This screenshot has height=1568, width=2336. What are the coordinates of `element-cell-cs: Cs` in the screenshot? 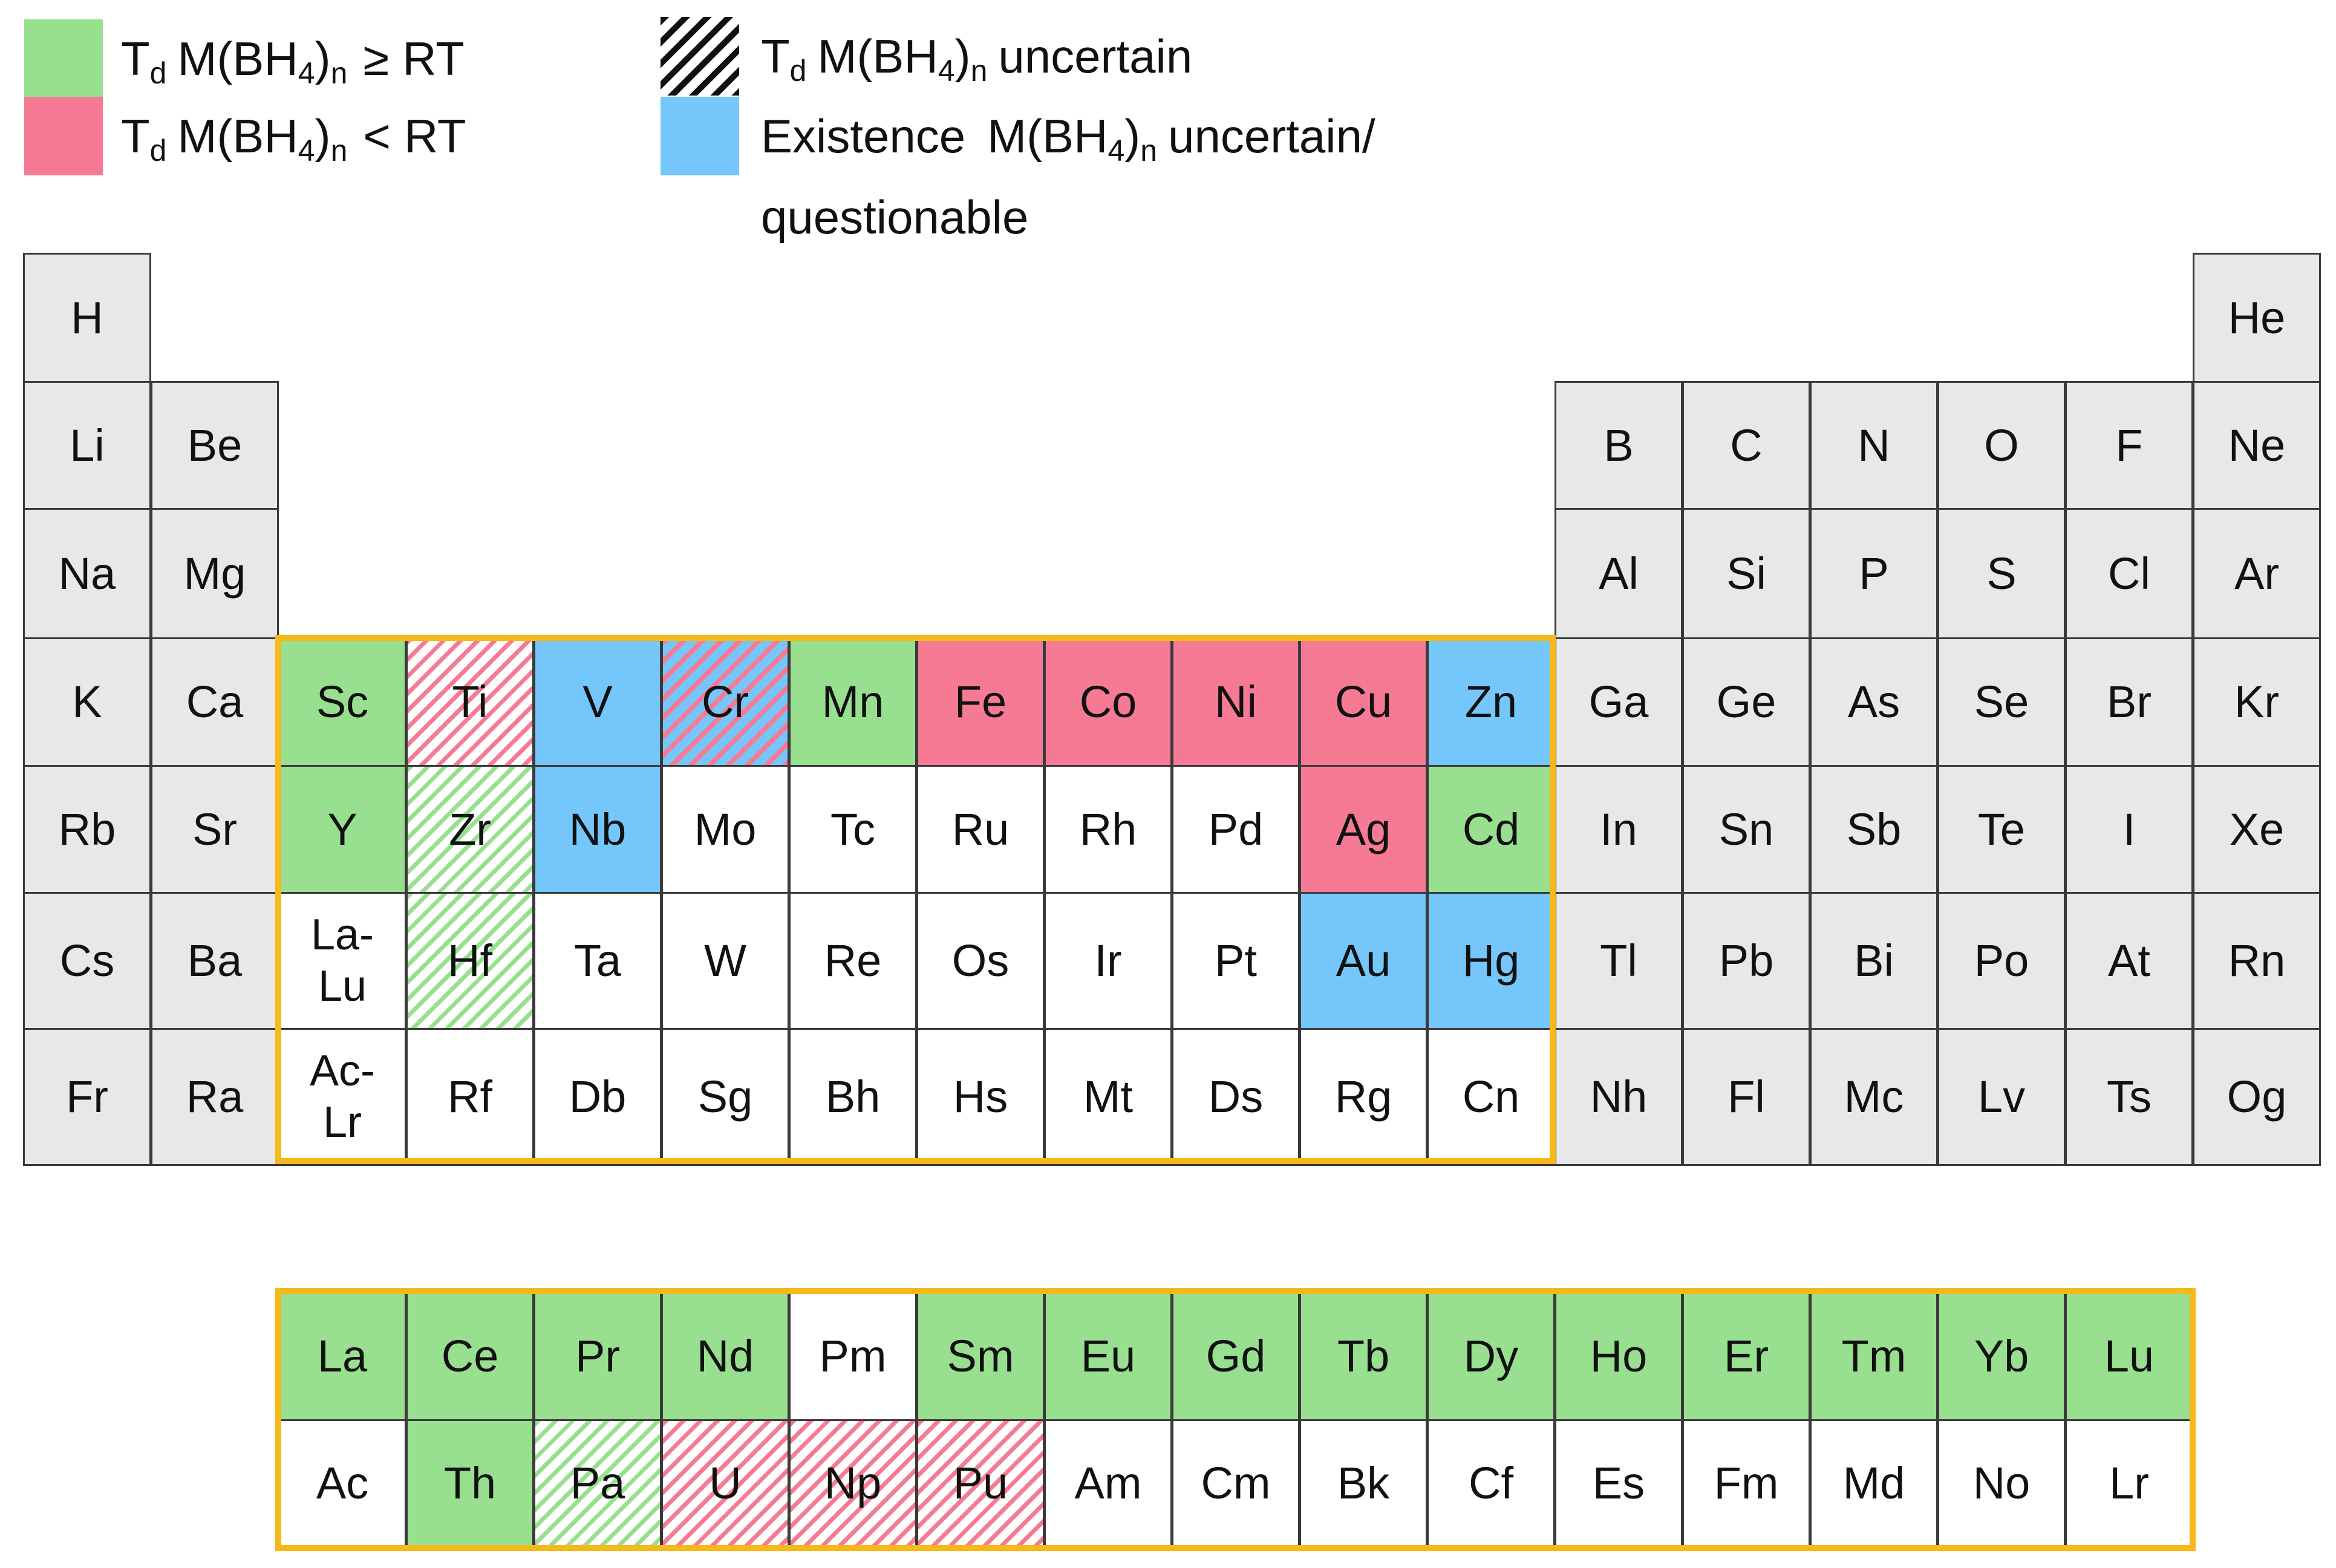 It's located at (87, 961).